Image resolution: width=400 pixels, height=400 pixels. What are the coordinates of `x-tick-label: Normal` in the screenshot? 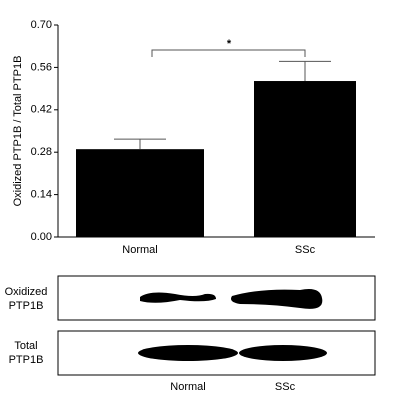 It's located at (139, 250).